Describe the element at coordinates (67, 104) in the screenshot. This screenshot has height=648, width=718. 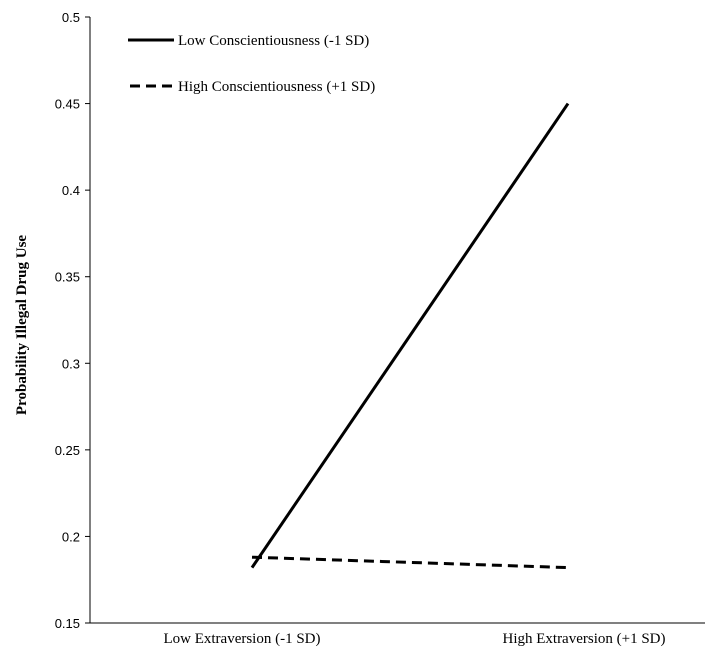
I see `y-tick-label: 0.45` at that location.